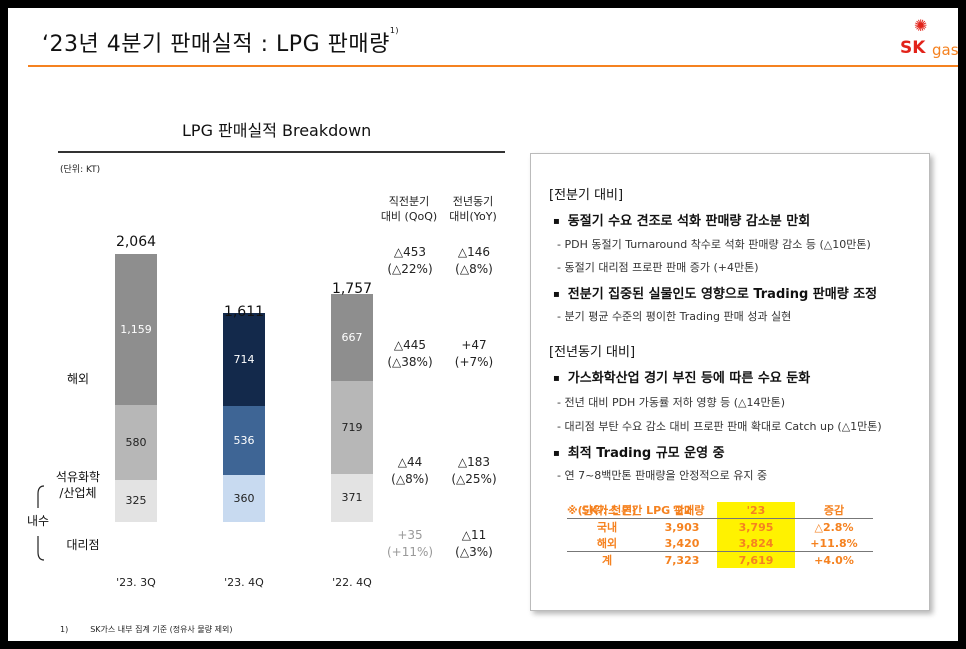  I want to click on table-cell: +11.8%, so click(834, 543).